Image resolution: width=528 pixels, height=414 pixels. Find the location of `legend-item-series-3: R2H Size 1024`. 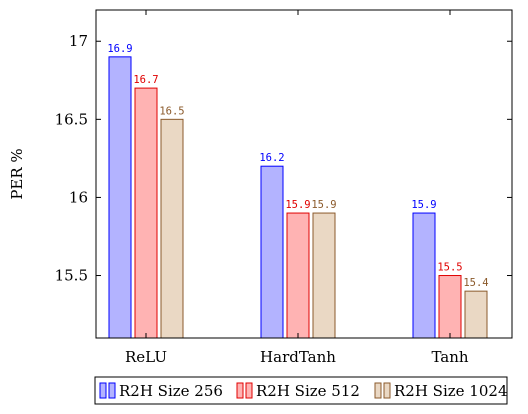

legend-item-series-3: R2H Size 1024 is located at coordinates (440, 391).